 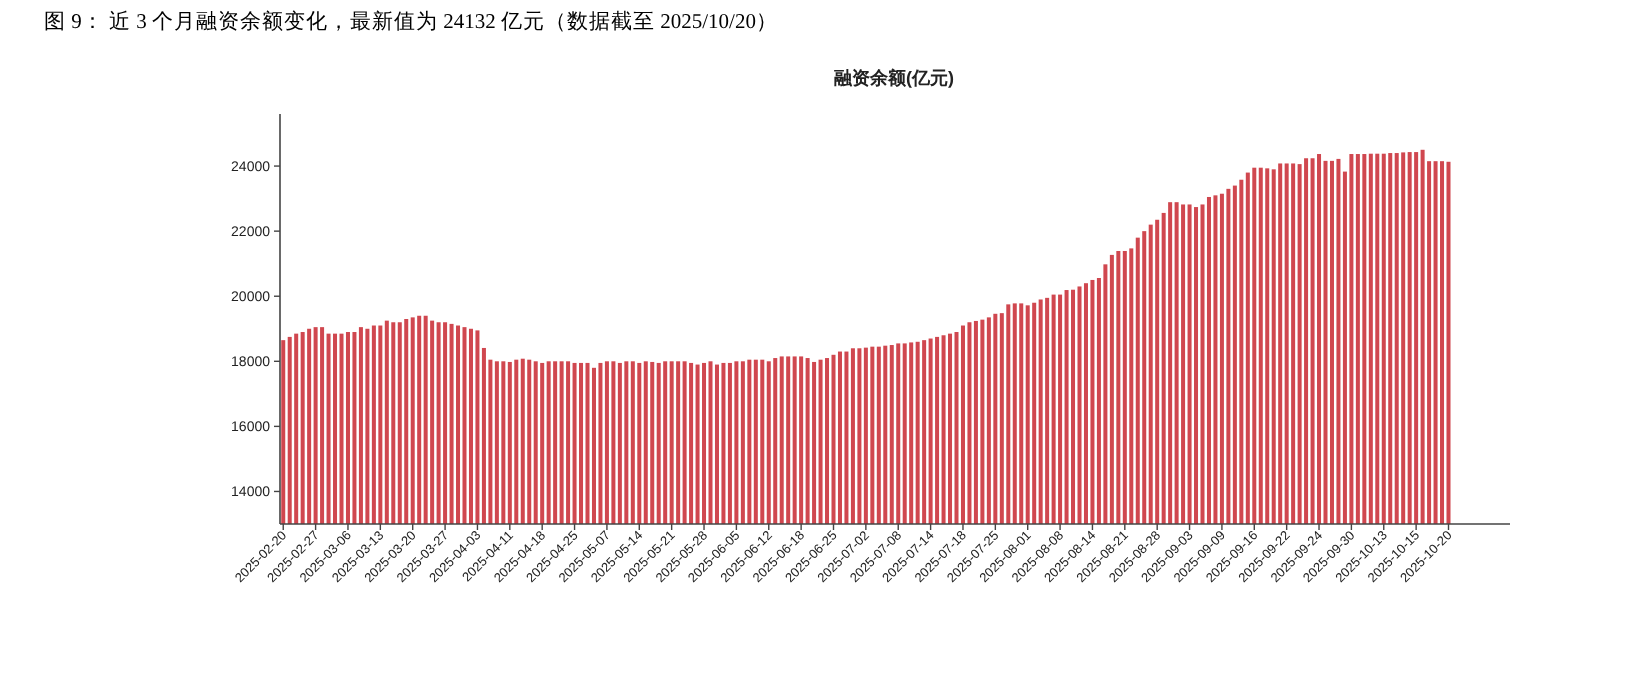 I want to click on chart-title: 融资余额(亿元), so click(x=894, y=78).